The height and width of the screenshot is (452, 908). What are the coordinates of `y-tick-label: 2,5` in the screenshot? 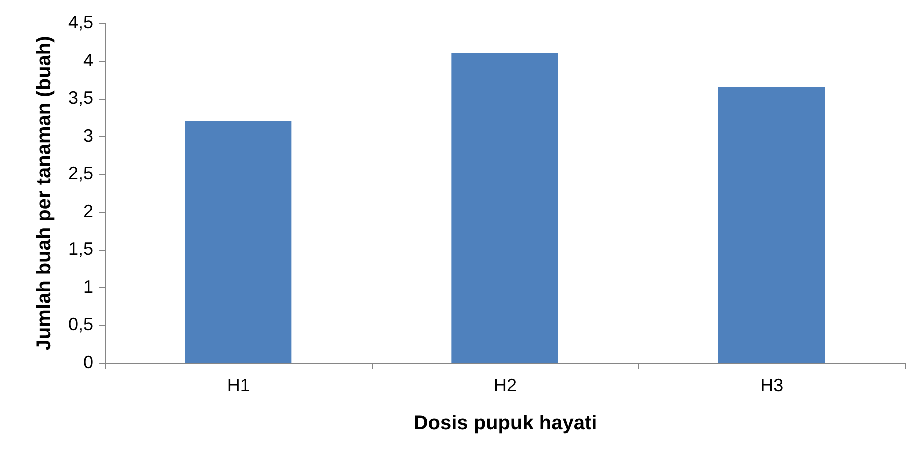 It's located at (81, 174).